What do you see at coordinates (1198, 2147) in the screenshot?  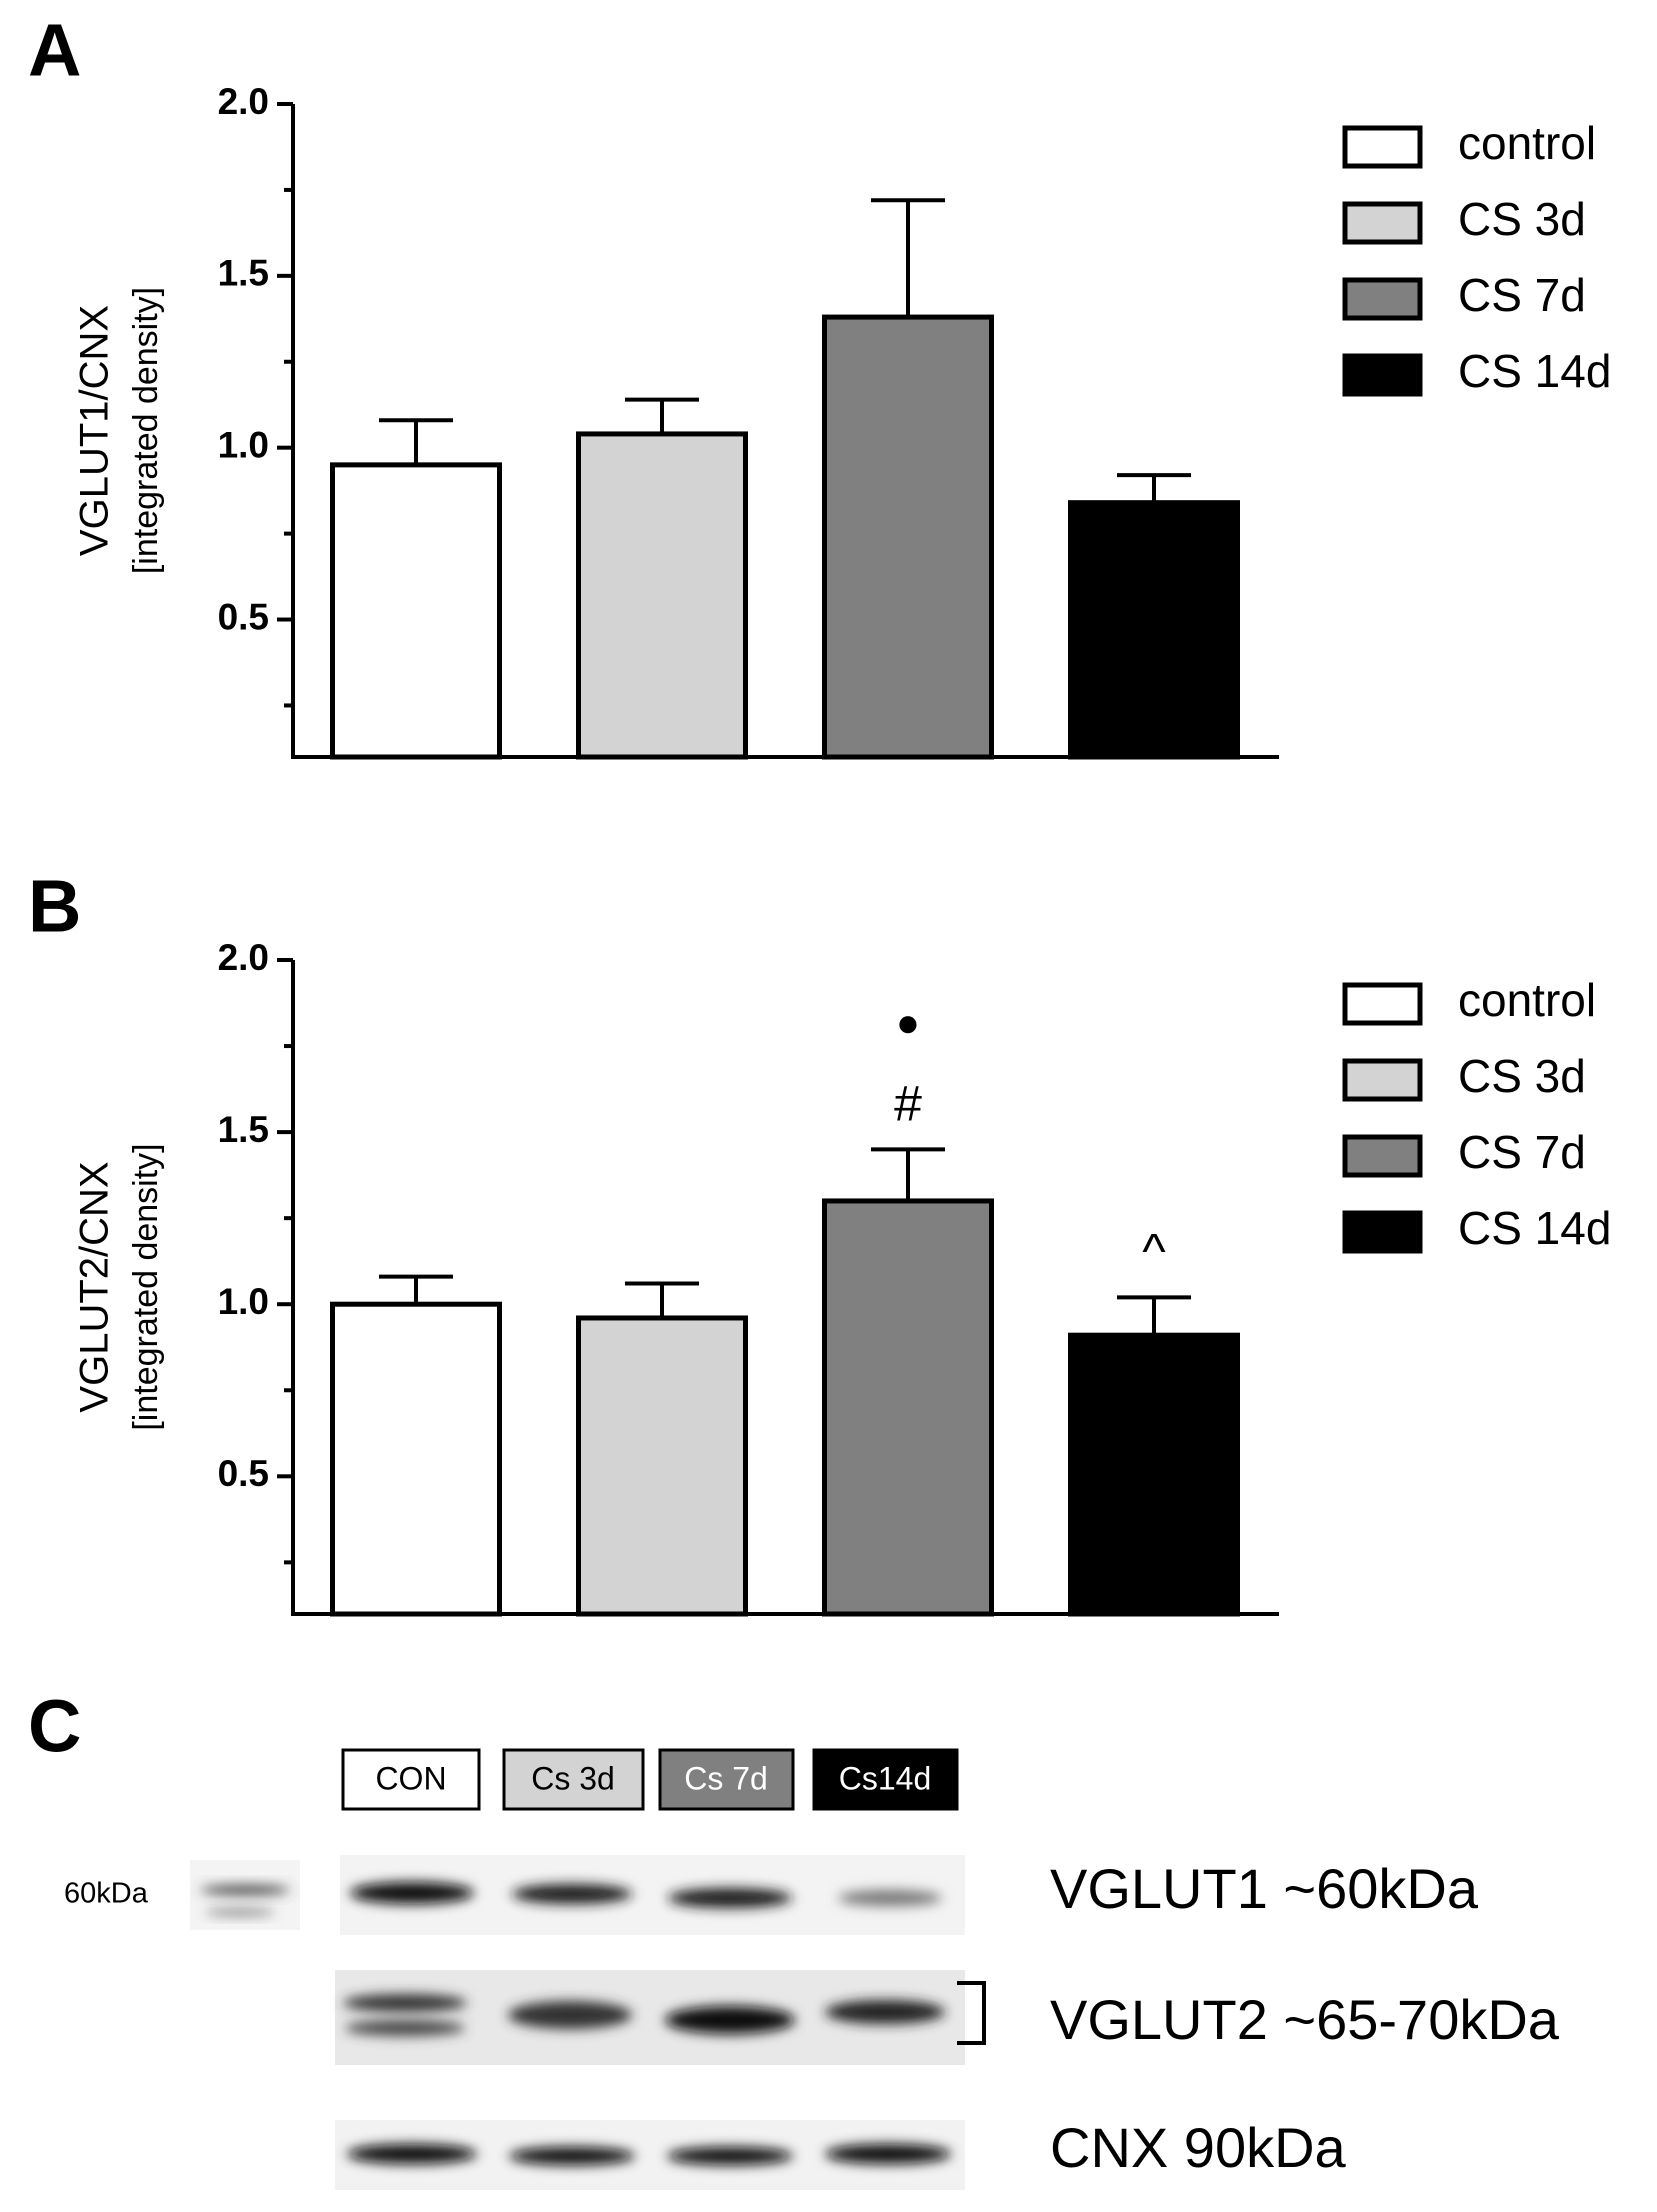 I see `band-label: CNX 90kDa` at bounding box center [1198, 2147].